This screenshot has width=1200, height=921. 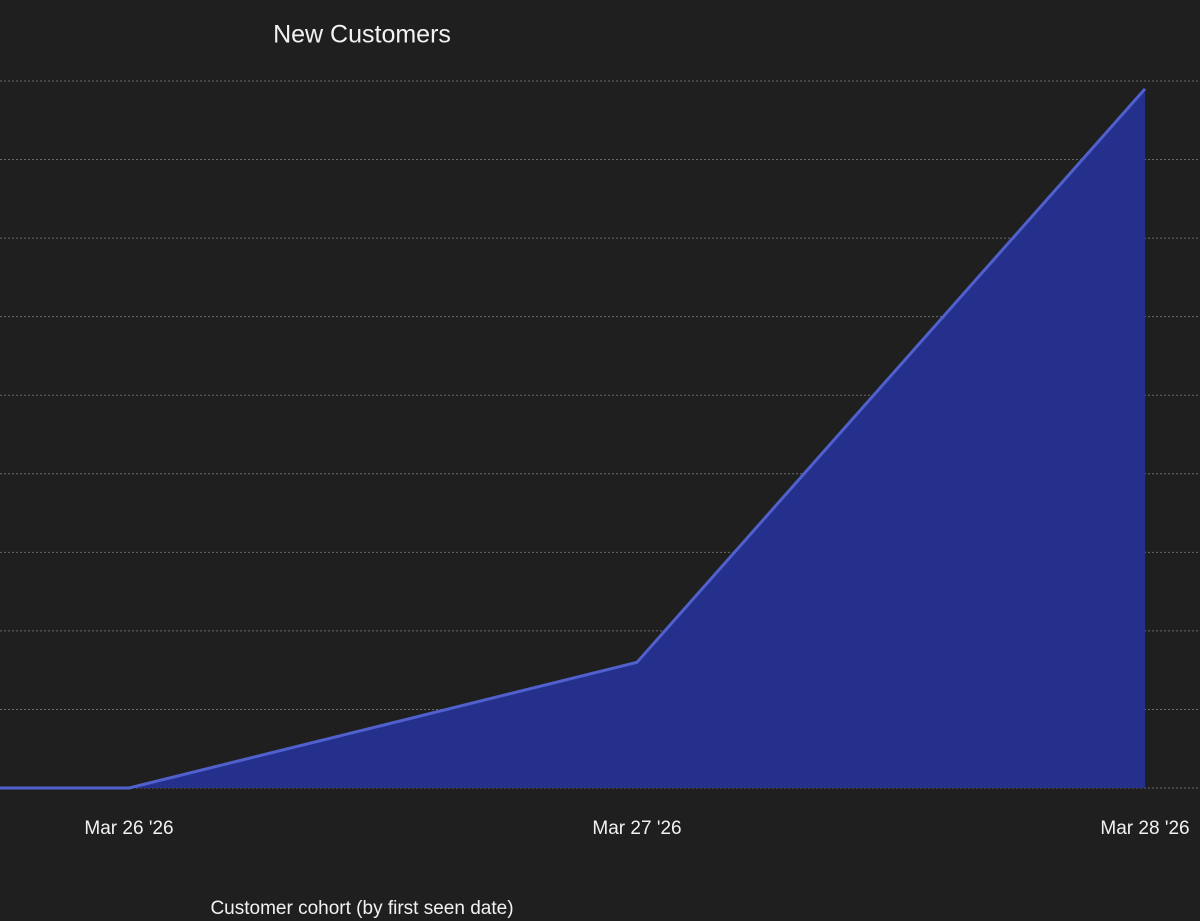 What do you see at coordinates (128, 828) in the screenshot?
I see `x-tick-label: Mar 26 '26` at bounding box center [128, 828].